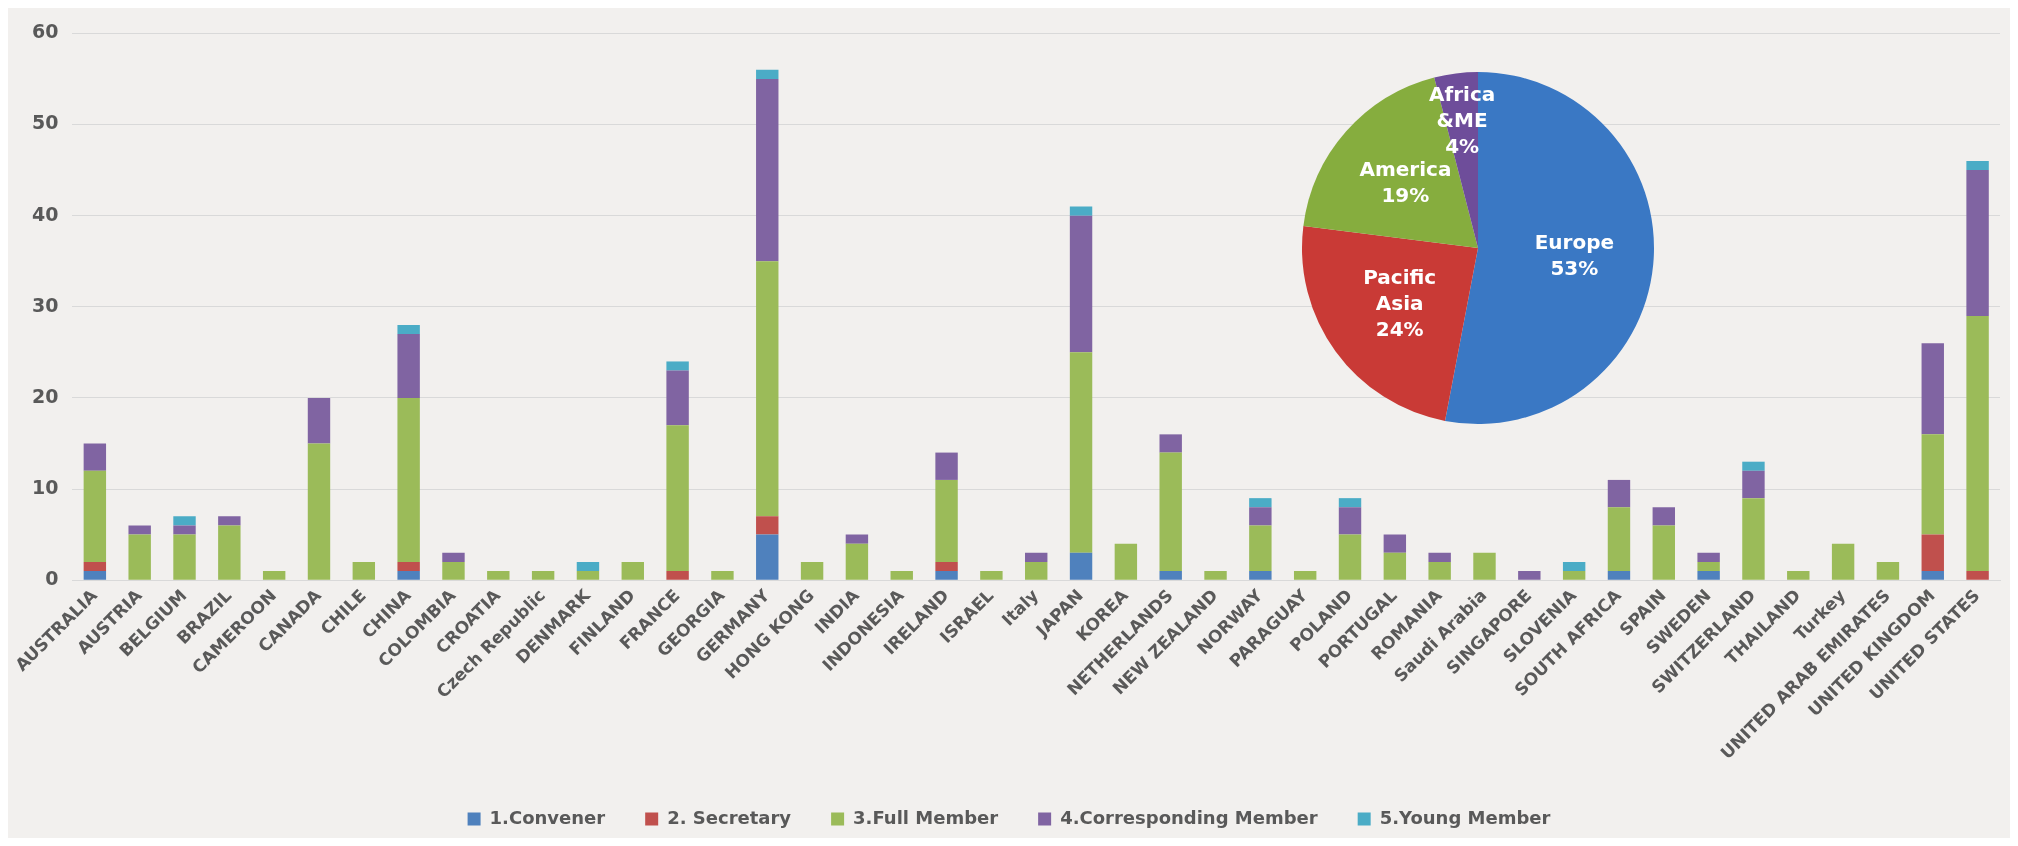  What do you see at coordinates (1405, 195) in the screenshot?
I see `data-label: 19%` at bounding box center [1405, 195].